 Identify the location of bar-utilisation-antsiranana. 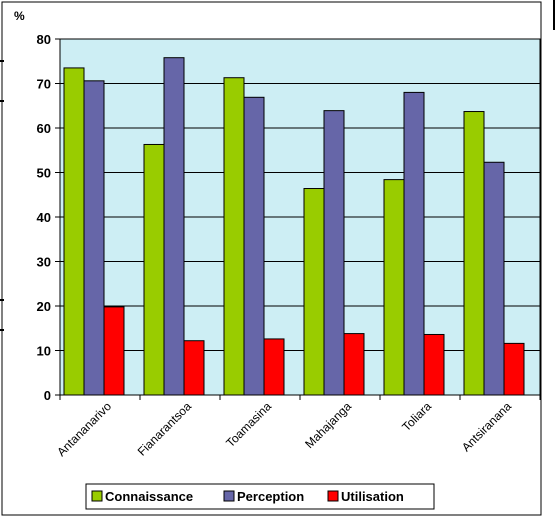
(514, 369).